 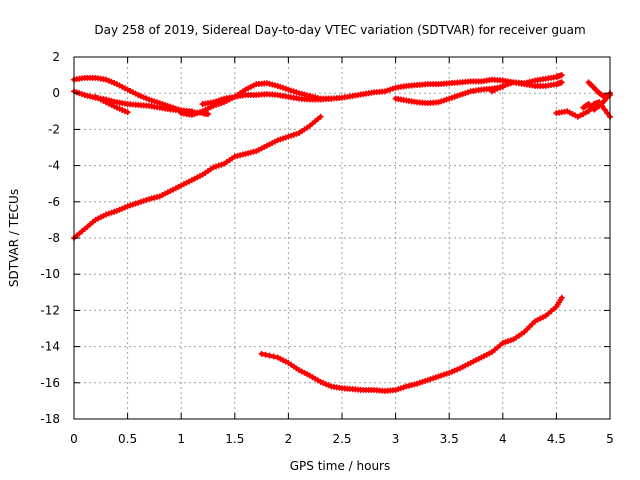 What do you see at coordinates (14, 238) in the screenshot?
I see `y-axis-label: SDTVAR / TECUs` at bounding box center [14, 238].